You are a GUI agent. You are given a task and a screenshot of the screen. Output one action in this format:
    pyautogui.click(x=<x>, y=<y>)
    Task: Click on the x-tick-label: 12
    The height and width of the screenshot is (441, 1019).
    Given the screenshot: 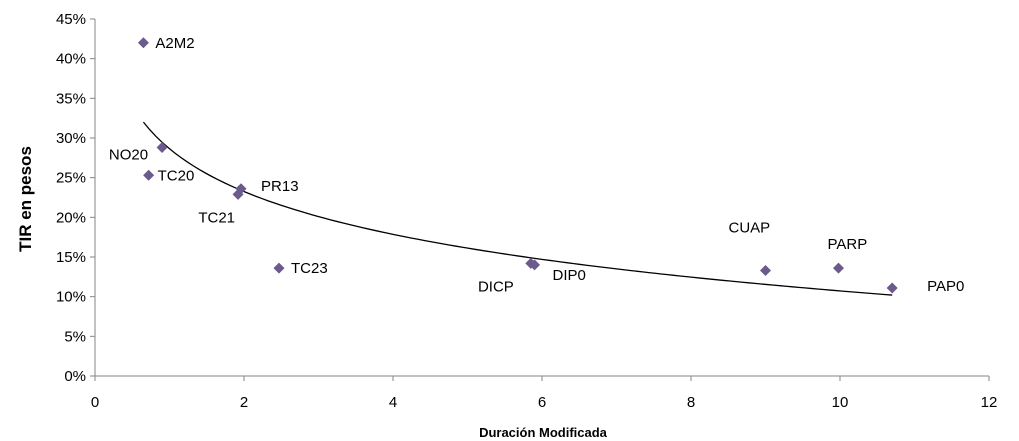 What is the action you would take?
    pyautogui.click(x=989, y=402)
    